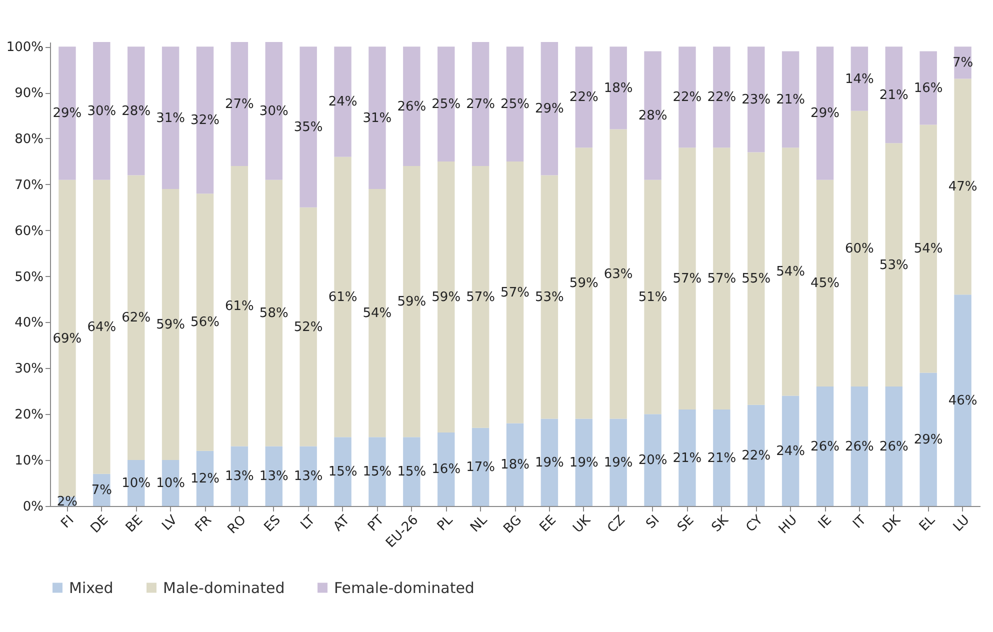  I want to click on data-label: 7%, so click(963, 63).